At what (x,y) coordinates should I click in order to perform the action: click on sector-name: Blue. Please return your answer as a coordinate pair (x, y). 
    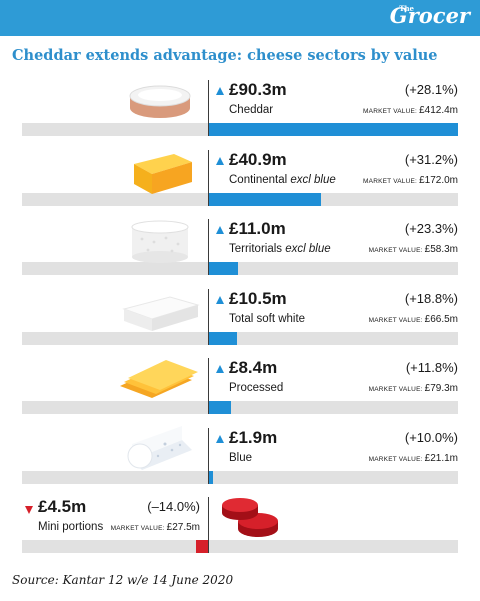
    Looking at the image, I should click on (241, 457).